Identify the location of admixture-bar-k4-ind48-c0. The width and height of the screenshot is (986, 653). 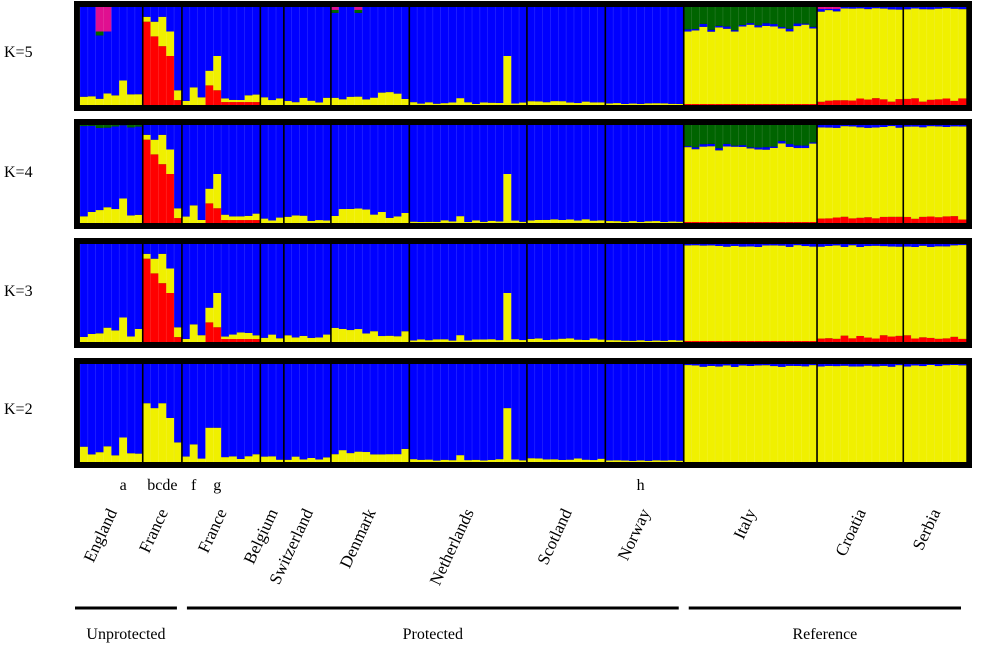
(460, 171).